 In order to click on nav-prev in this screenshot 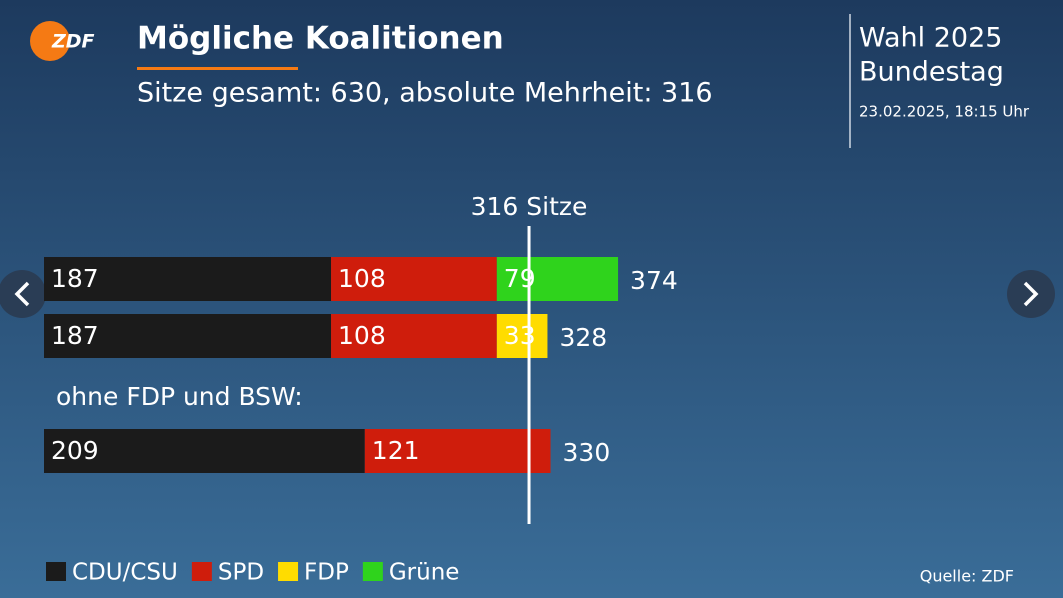, I will do `click(23, 294)`.